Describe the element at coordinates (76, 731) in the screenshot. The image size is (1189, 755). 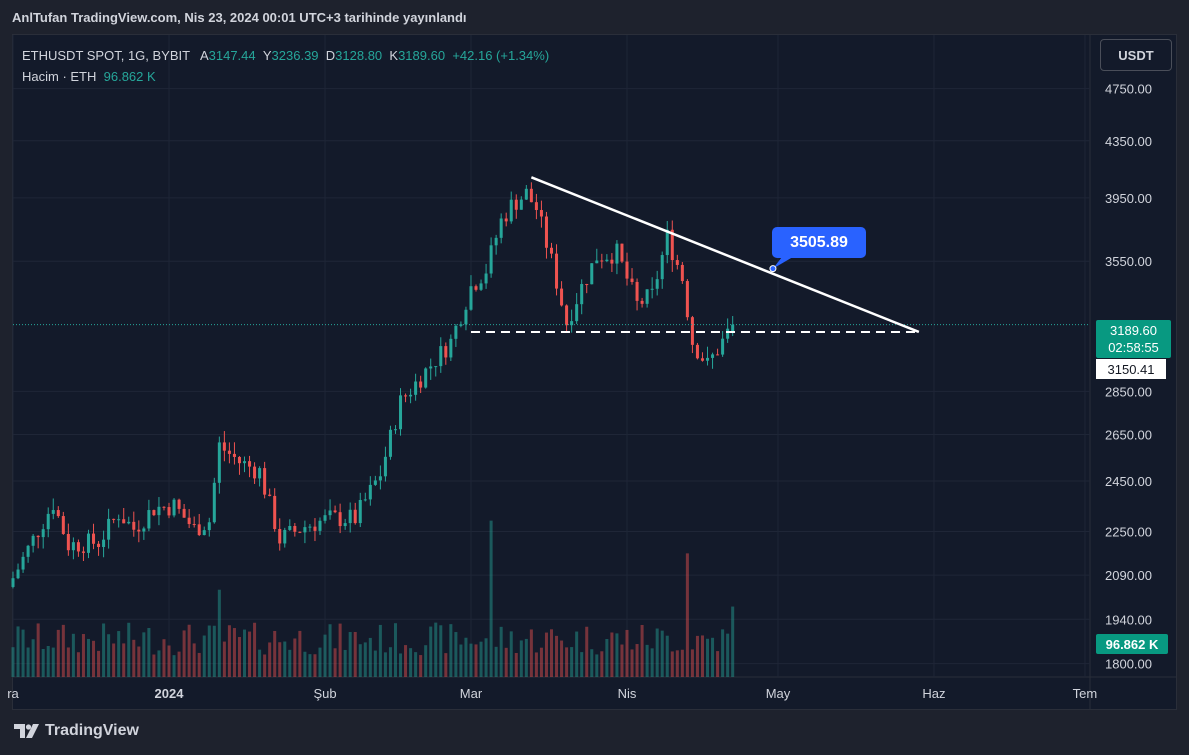
I see `tradingview-logo: TradingView` at that location.